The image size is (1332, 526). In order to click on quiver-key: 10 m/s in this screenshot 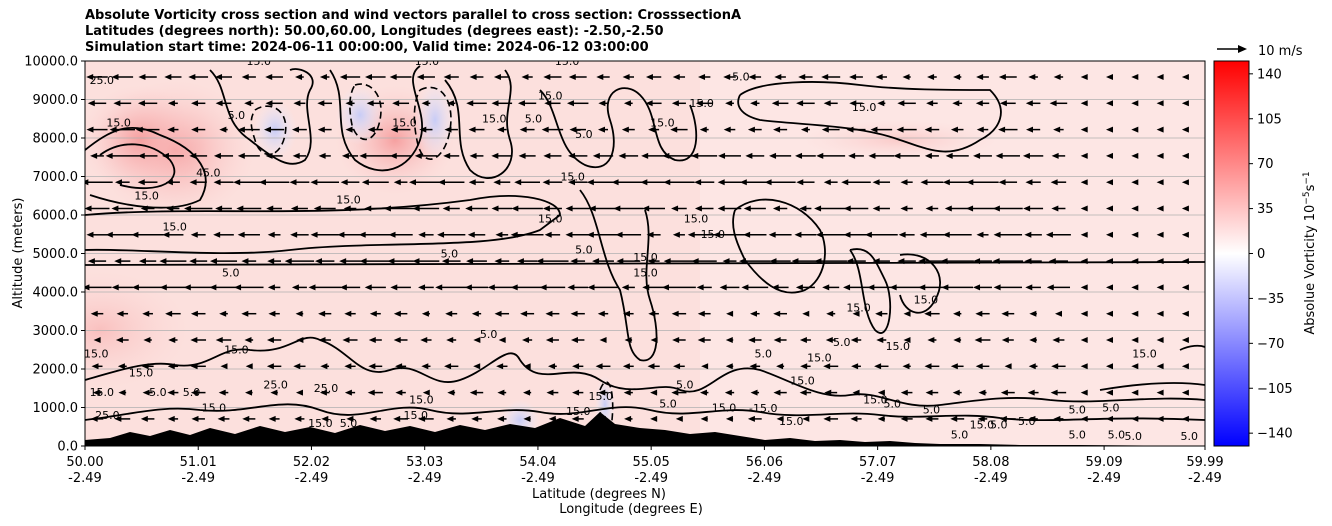, I will do `click(1260, 51)`.